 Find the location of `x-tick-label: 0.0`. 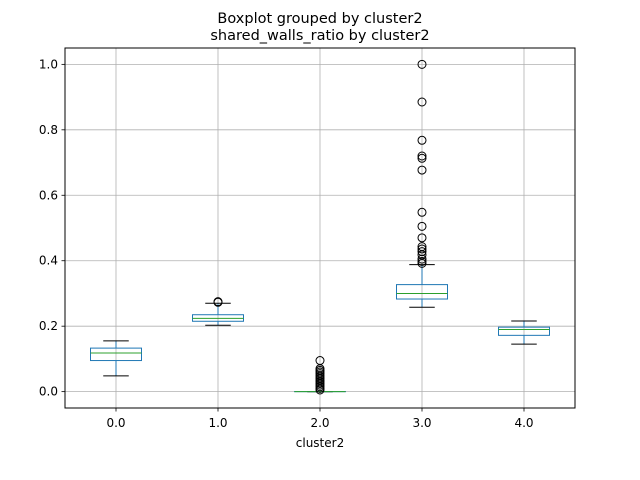

x-tick-label: 0.0 is located at coordinates (115, 423).